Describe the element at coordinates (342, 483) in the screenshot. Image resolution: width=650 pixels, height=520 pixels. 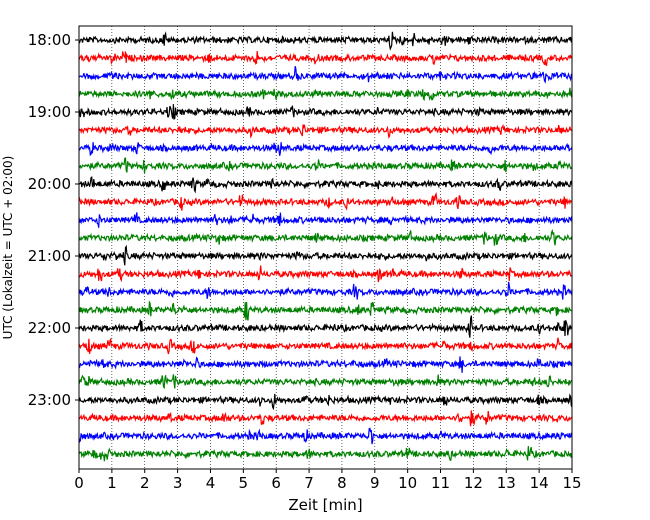
I see `x-tick-label: 8` at that location.